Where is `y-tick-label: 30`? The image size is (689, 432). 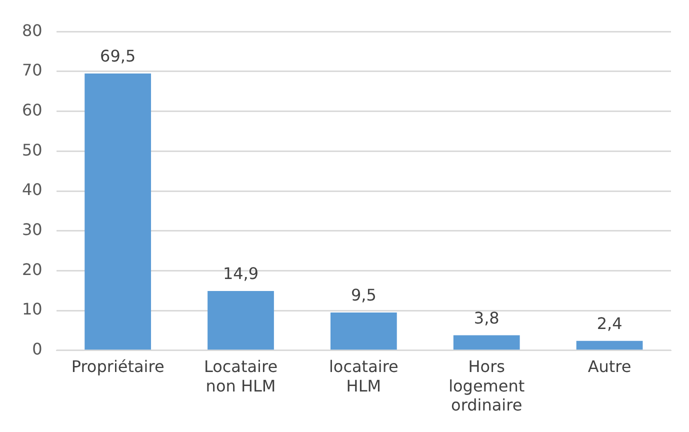 y-tick-label: 30 is located at coordinates (32, 230).